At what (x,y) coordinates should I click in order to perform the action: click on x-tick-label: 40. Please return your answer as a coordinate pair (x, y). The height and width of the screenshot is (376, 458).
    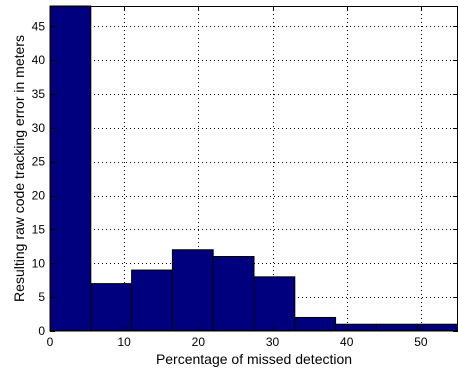
    Looking at the image, I should click on (347, 342).